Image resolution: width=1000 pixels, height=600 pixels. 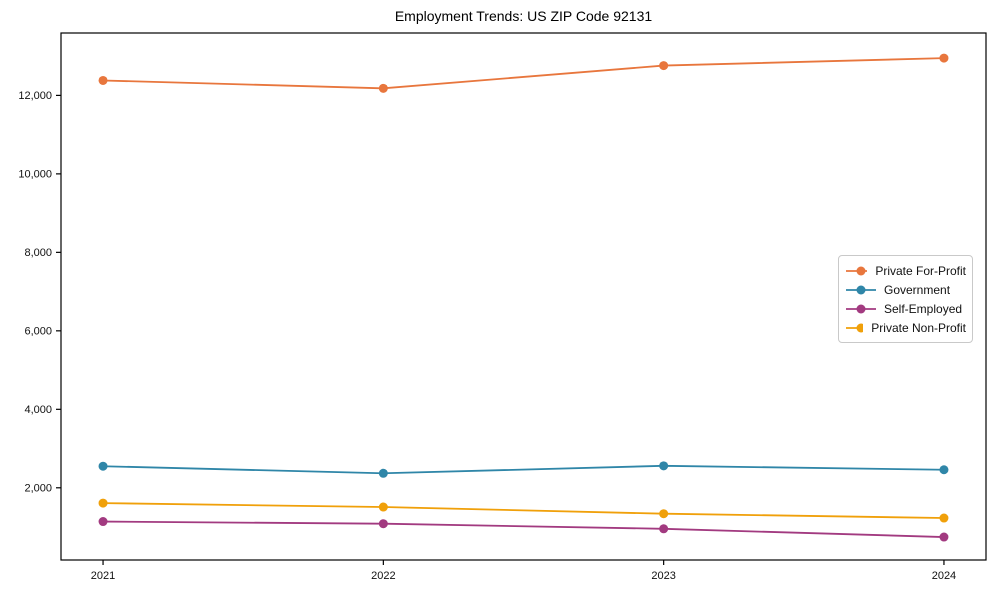 I want to click on legend-item-self-employed: Self-Employed, so click(x=906, y=308).